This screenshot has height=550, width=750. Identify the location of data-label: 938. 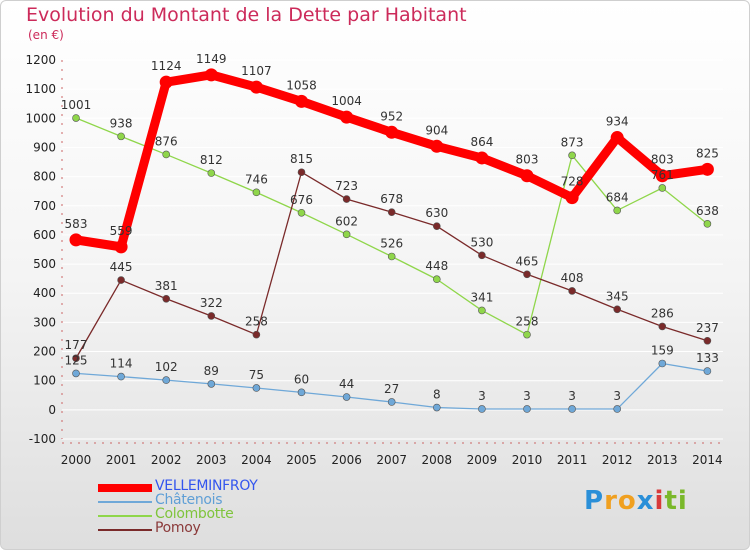
(121, 123).